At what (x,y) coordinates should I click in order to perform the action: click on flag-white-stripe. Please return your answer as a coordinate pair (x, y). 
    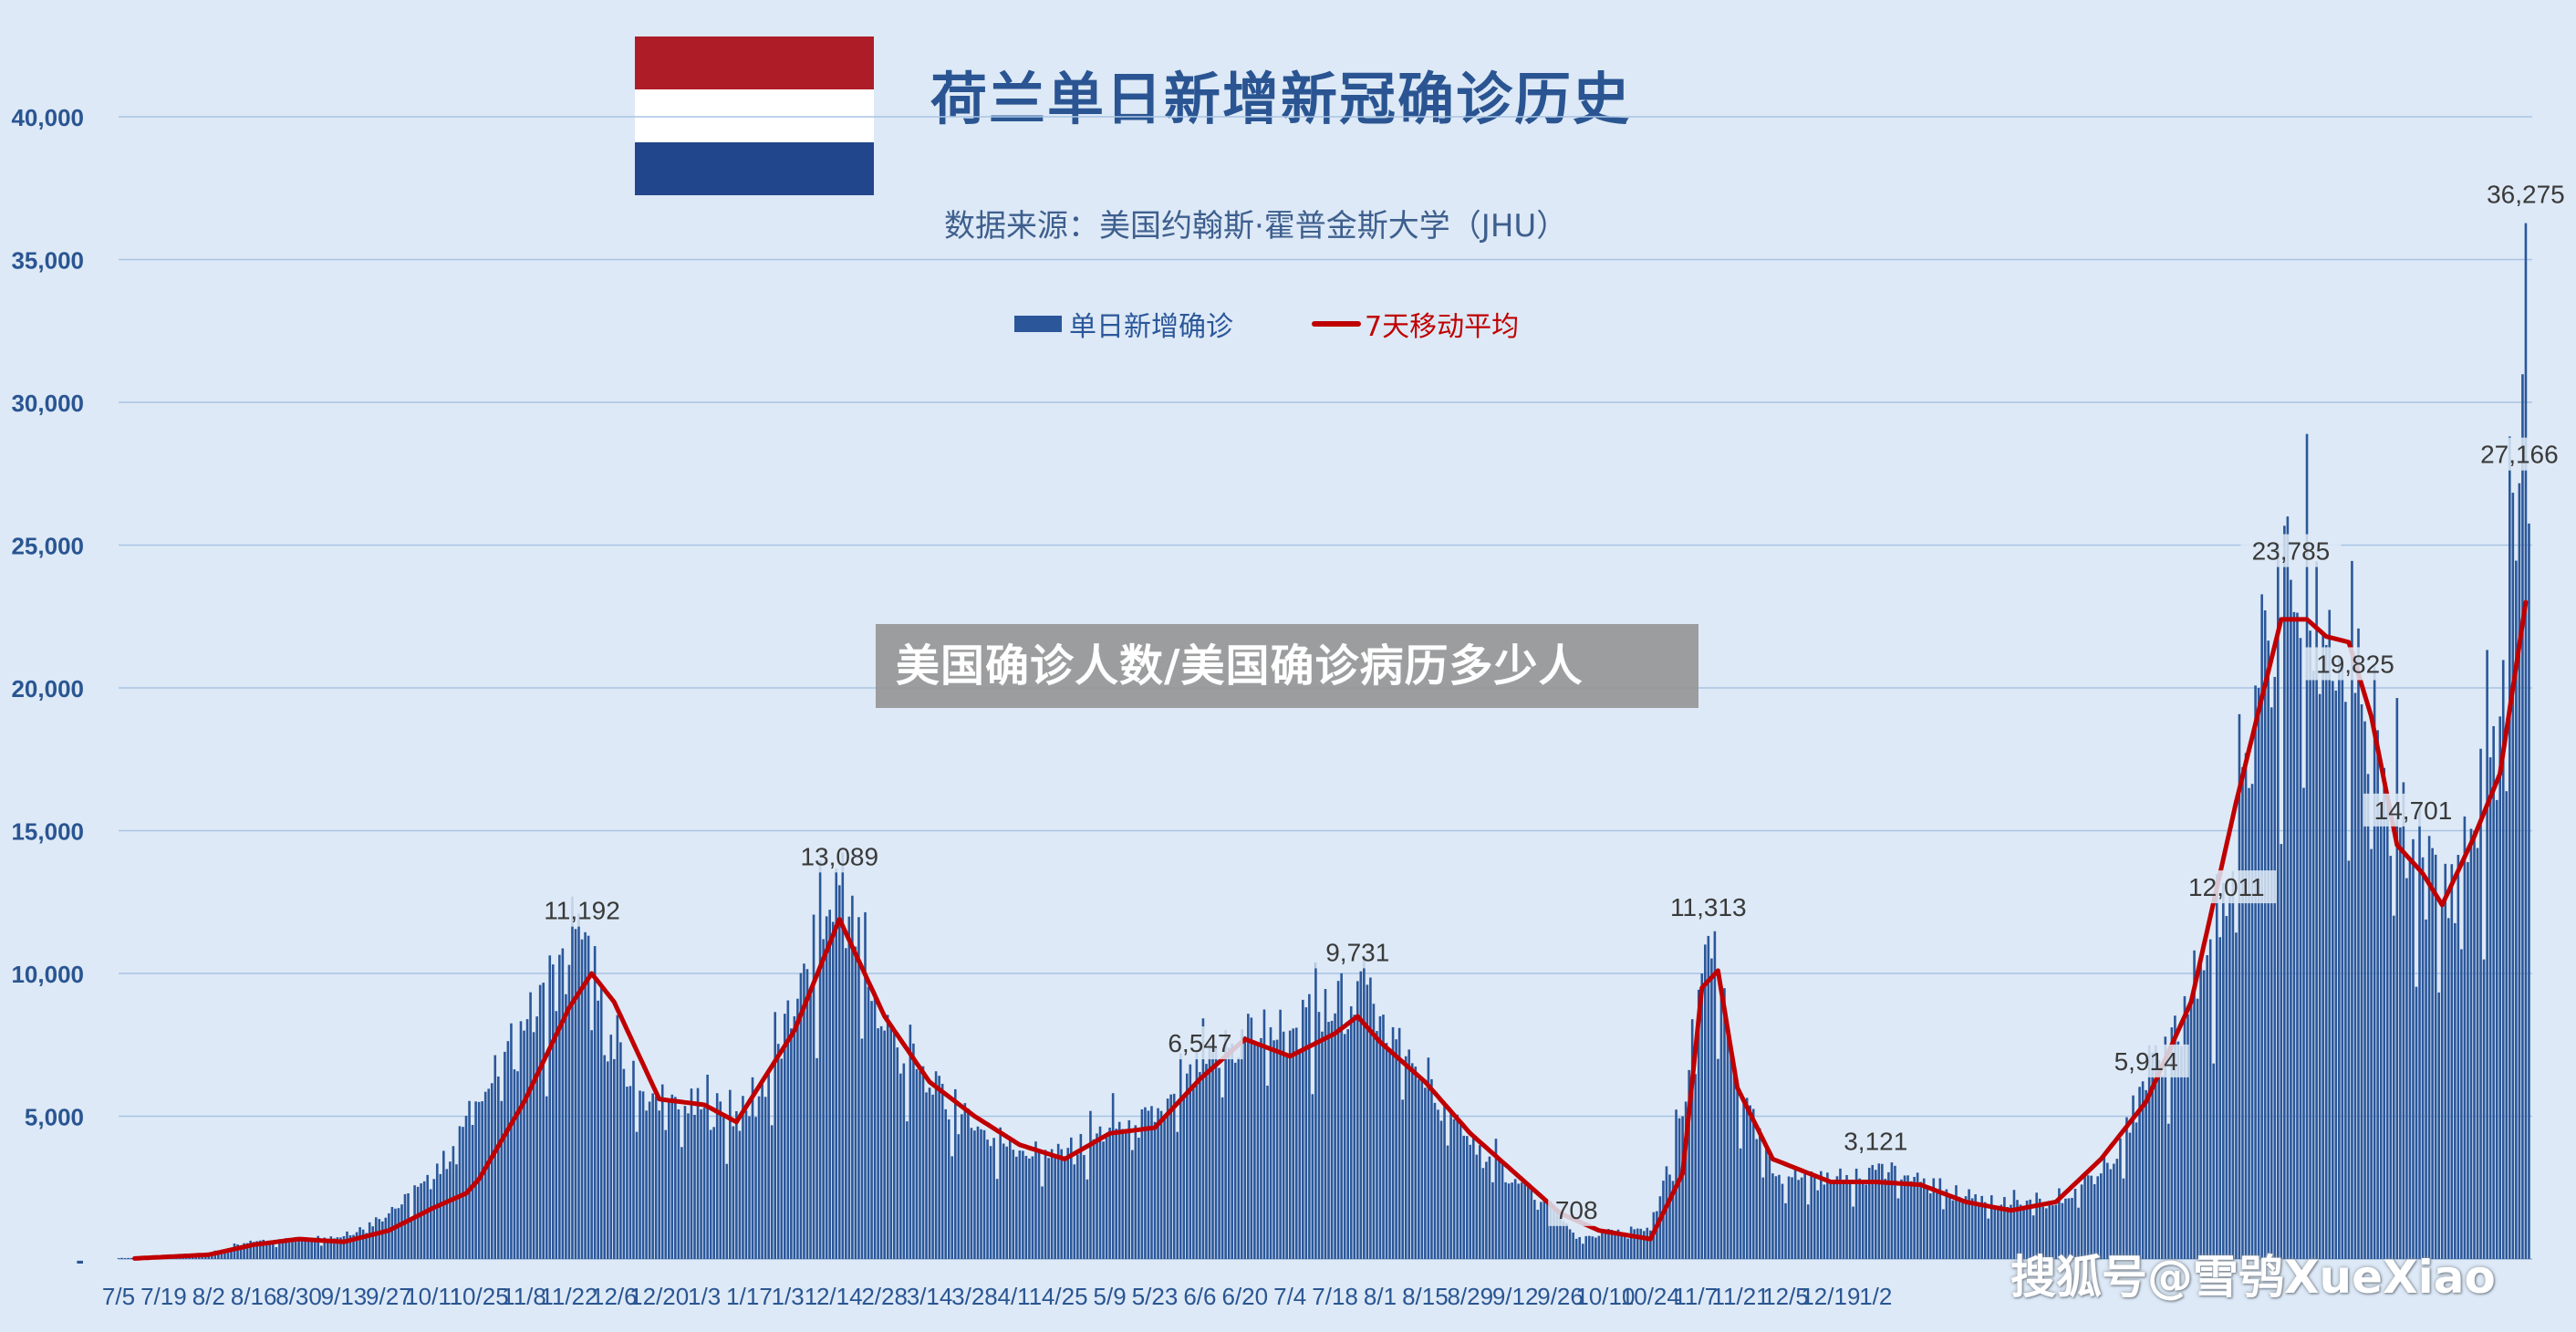
    Looking at the image, I should click on (754, 116).